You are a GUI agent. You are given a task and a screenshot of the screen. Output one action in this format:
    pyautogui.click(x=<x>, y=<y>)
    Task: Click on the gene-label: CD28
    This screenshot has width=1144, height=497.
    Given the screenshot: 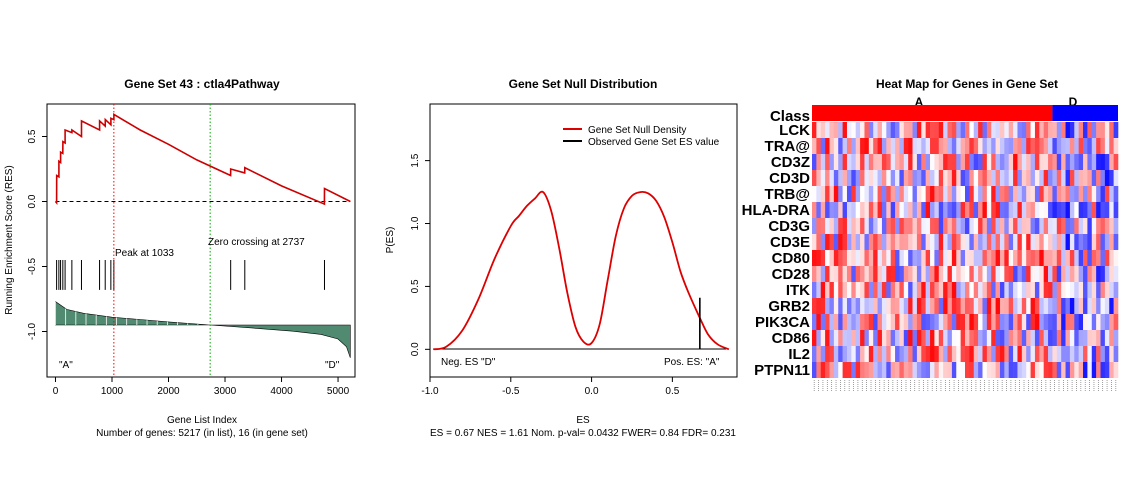 What is the action you would take?
    pyautogui.click(x=791, y=274)
    